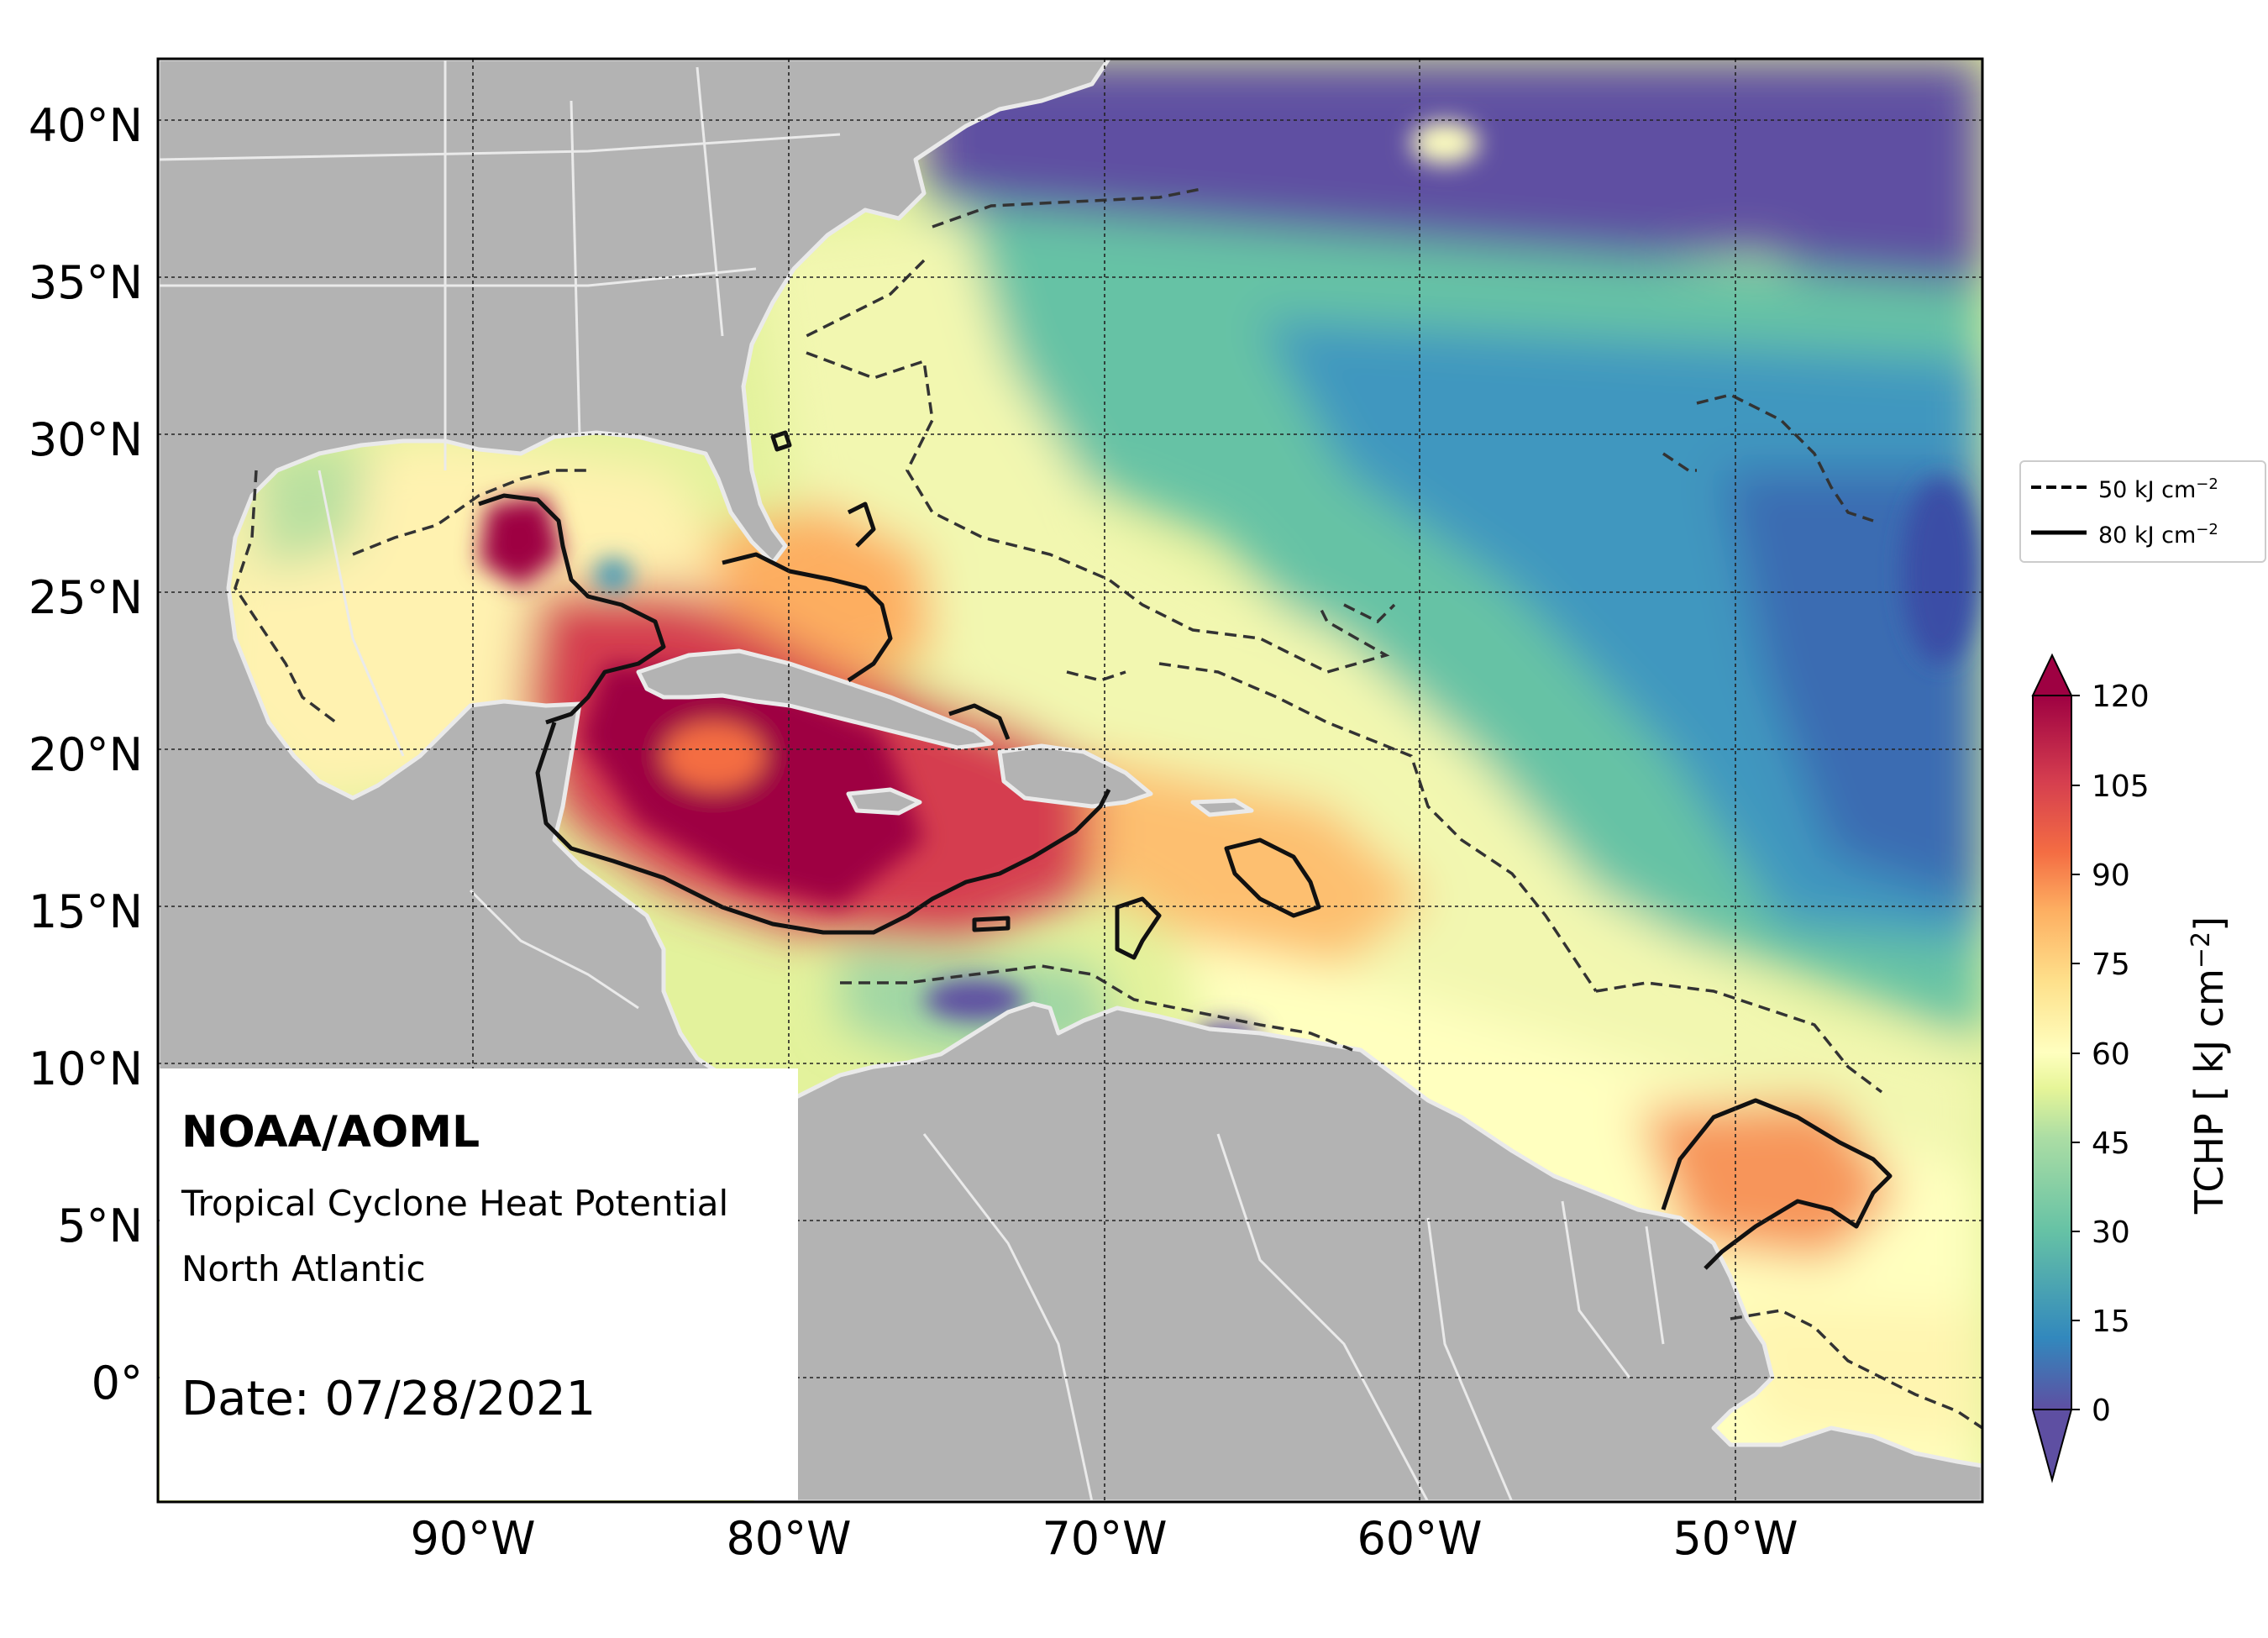 The width and height of the screenshot is (2268, 1638). What do you see at coordinates (303, 1268) in the screenshot?
I see `region-name: North Atlantic` at bounding box center [303, 1268].